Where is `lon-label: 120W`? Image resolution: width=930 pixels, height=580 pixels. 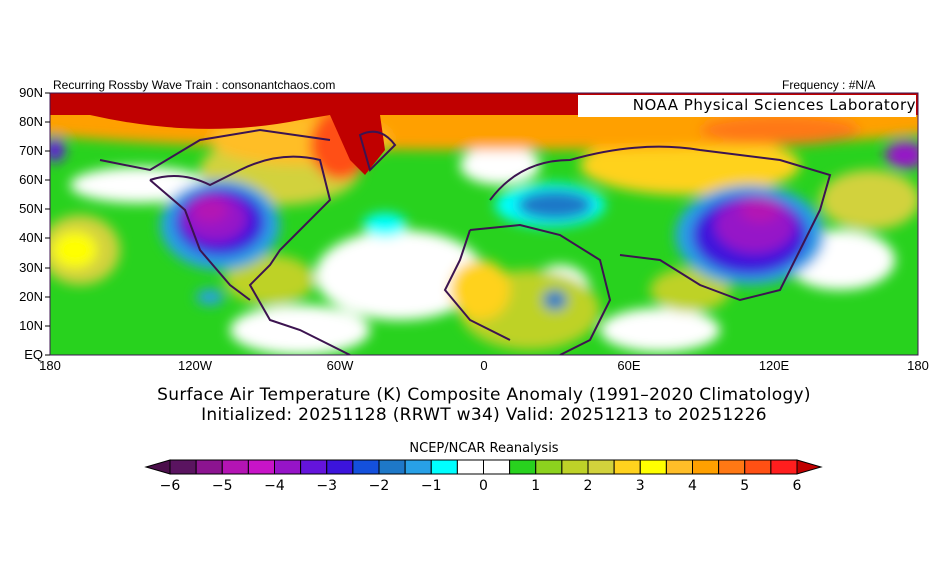
lon-label: 120W is located at coordinates (195, 365).